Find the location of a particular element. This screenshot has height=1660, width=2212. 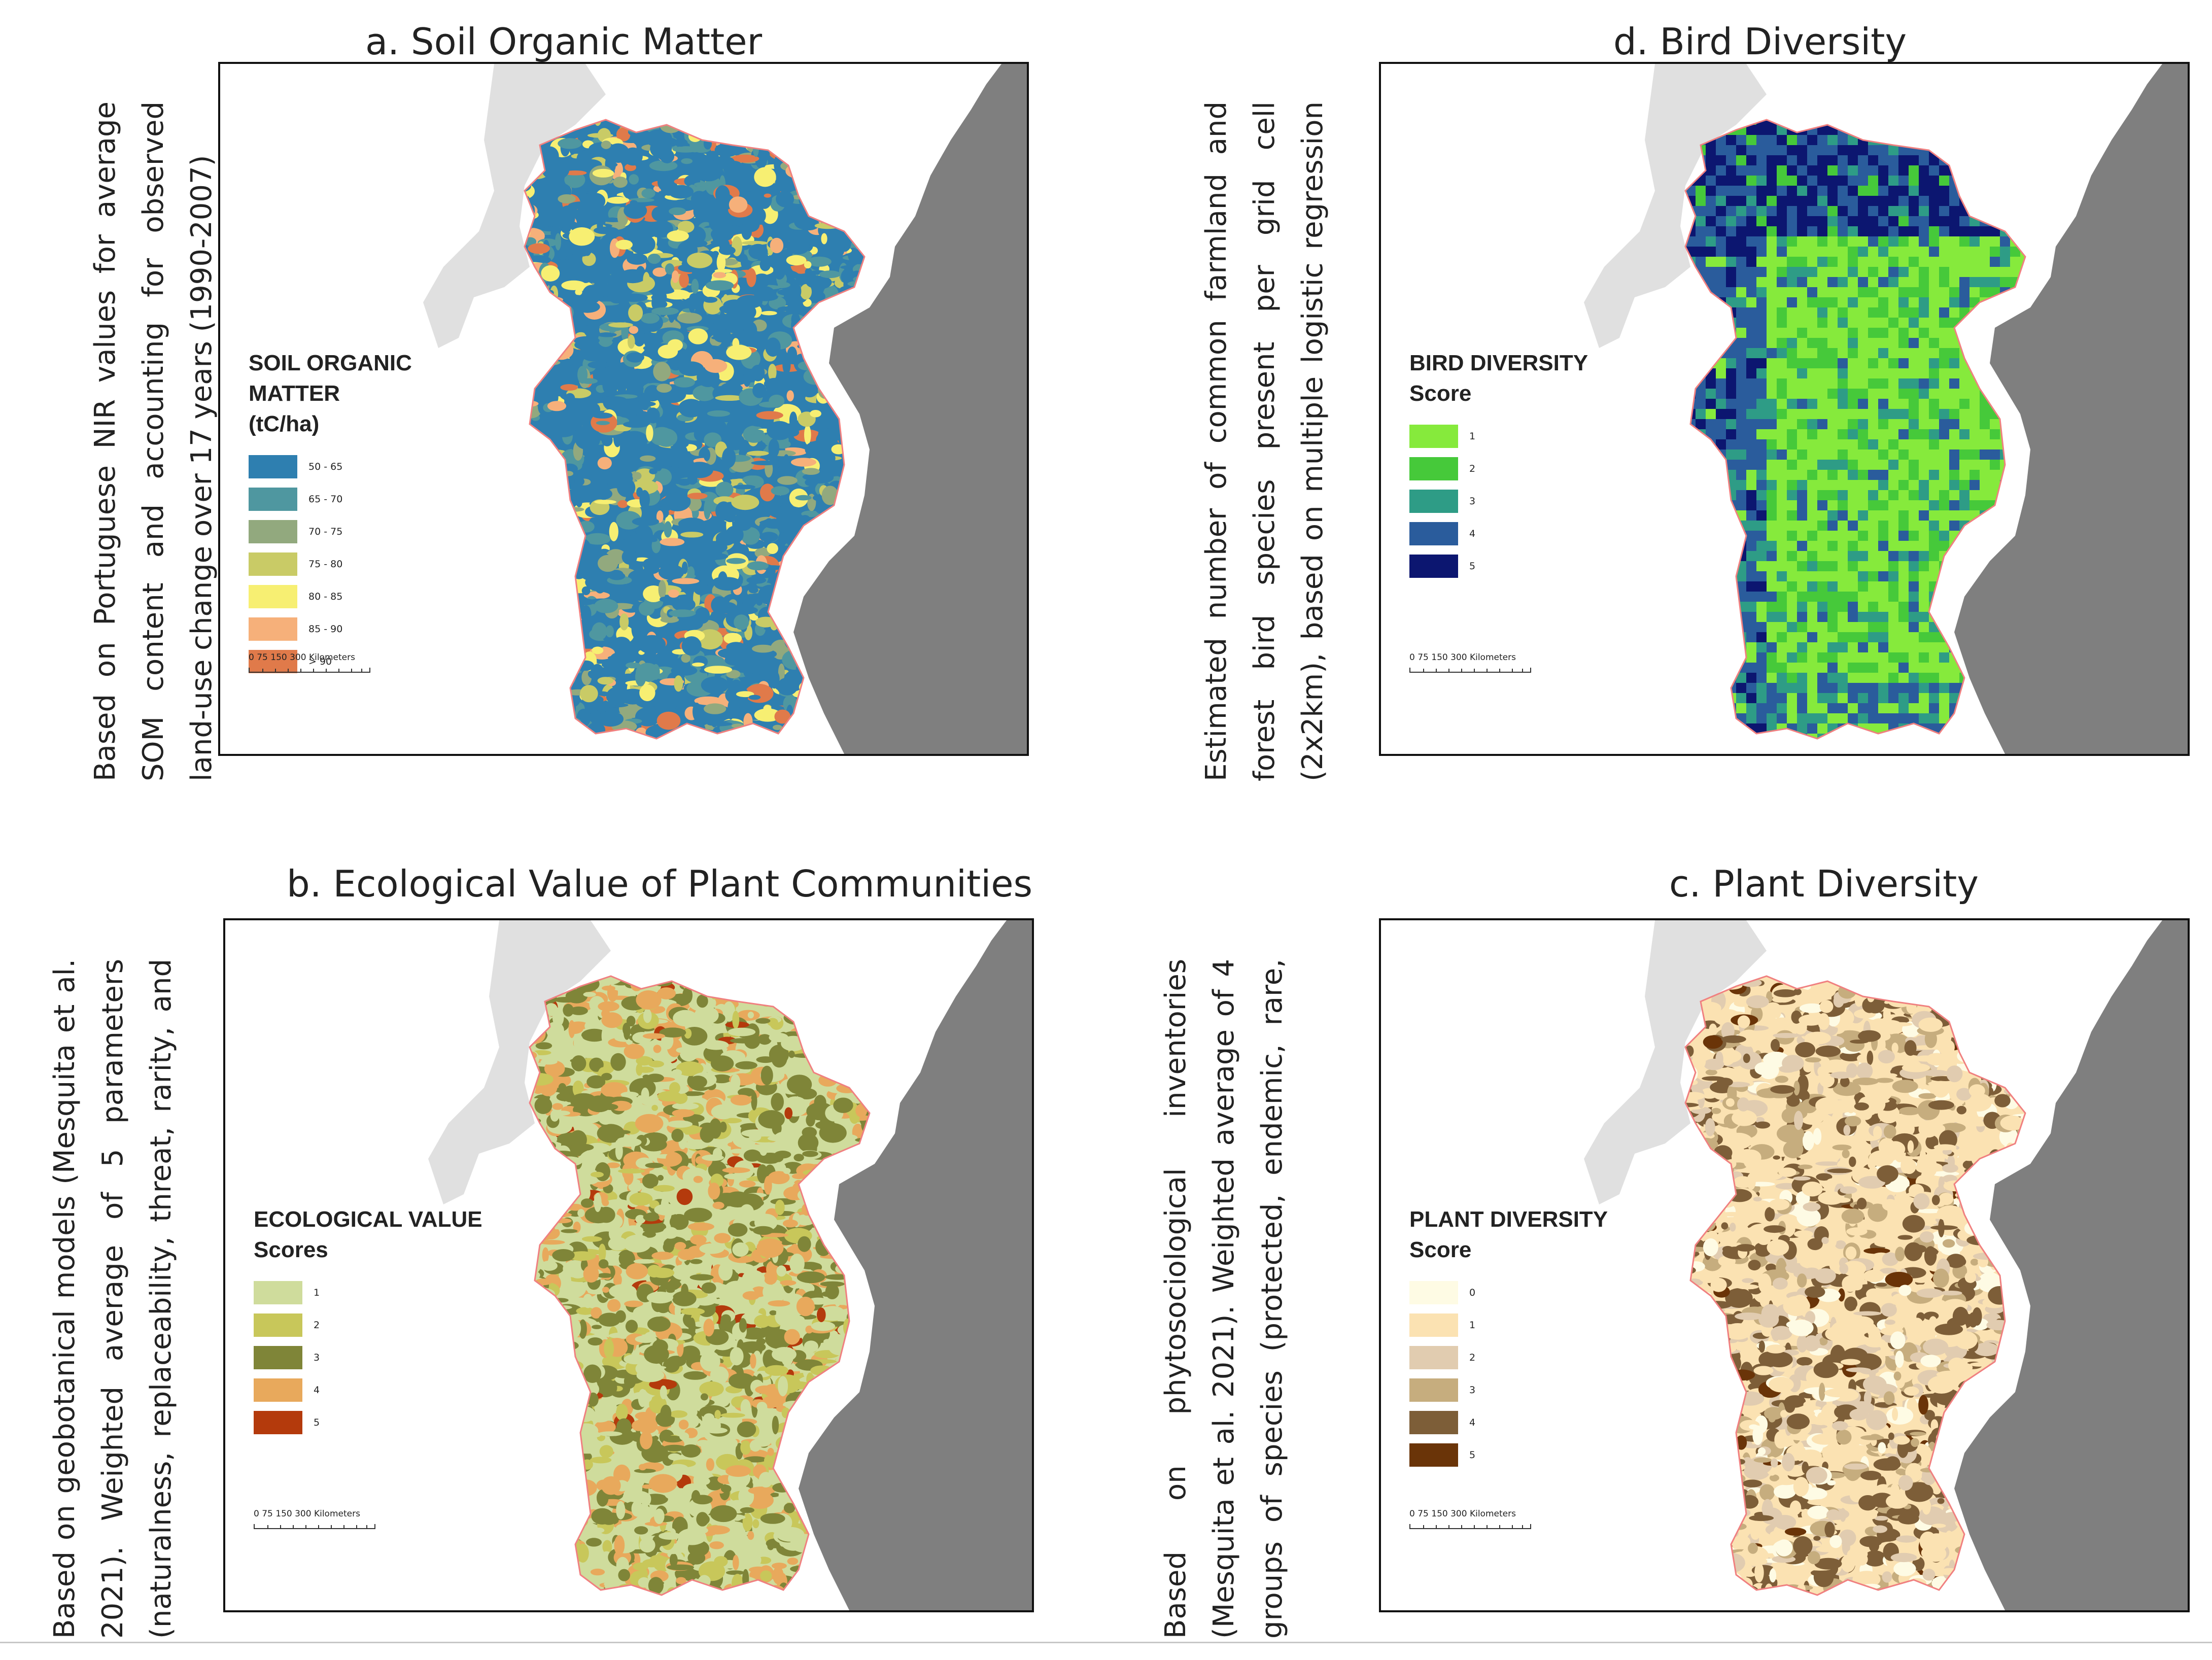

legend-label: 0 is located at coordinates (1472, 1292).